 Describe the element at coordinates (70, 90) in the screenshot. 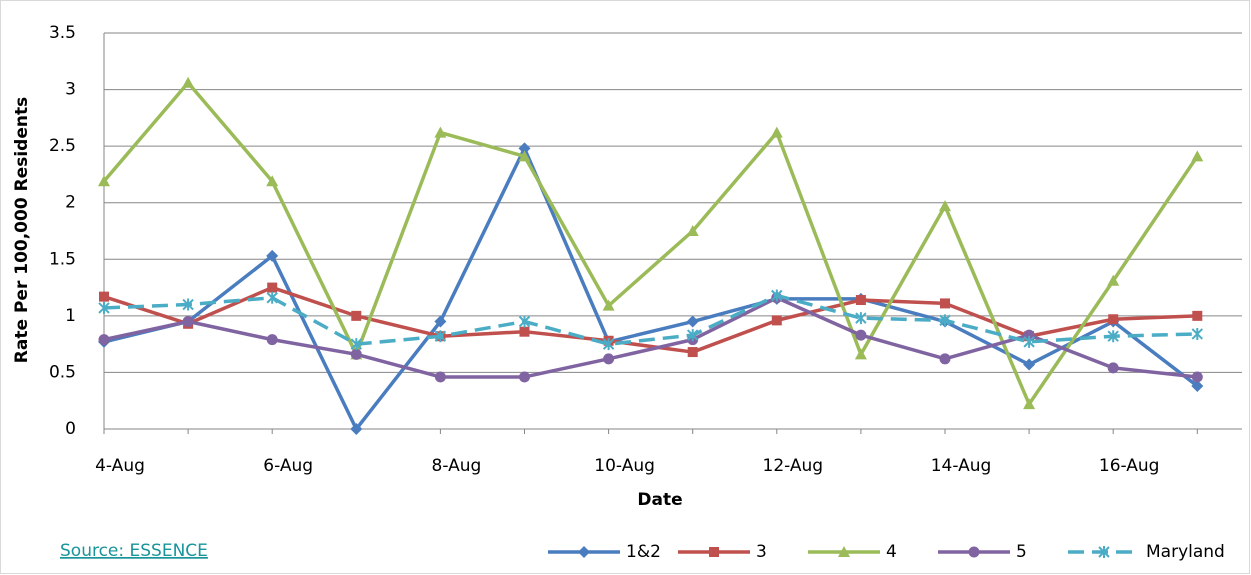

I see `y-tick-label: 3` at that location.